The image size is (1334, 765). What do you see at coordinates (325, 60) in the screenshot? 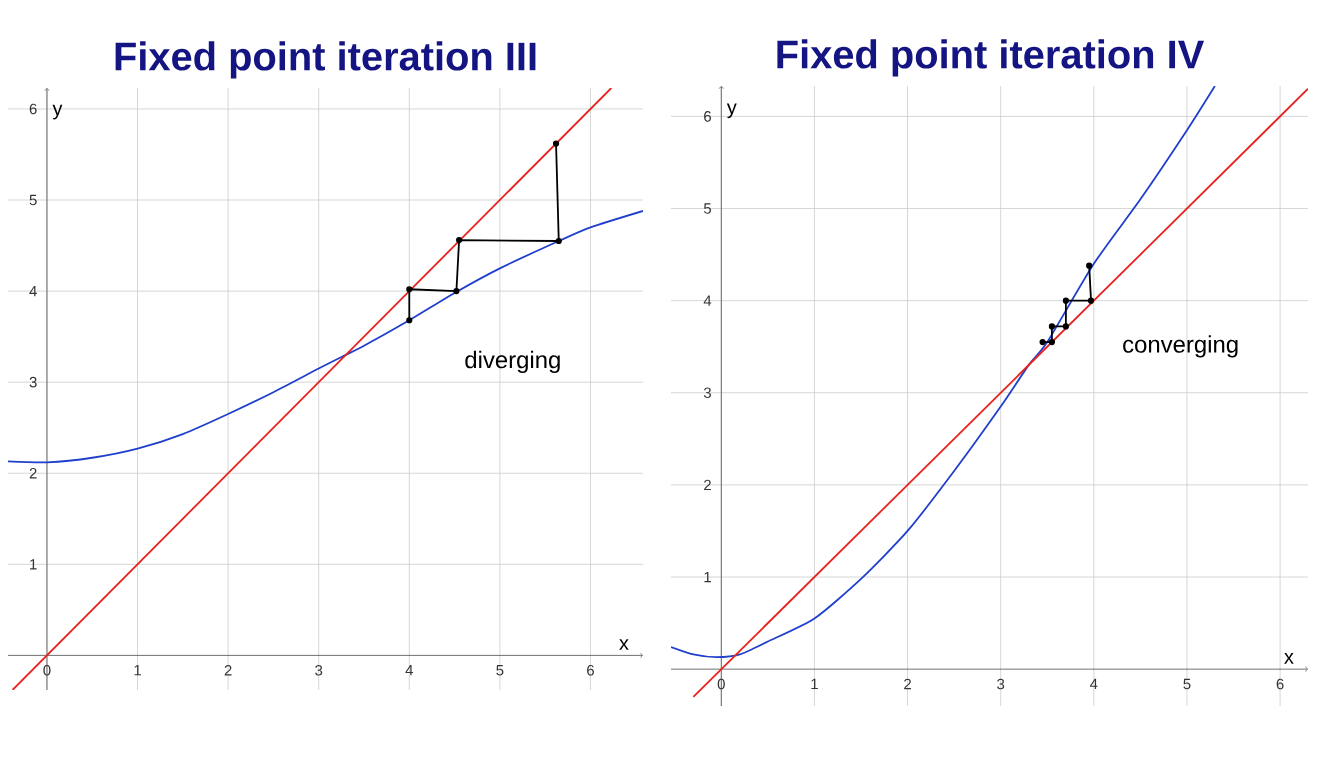
I see `chart-title: Fixed point iteration III` at bounding box center [325, 60].